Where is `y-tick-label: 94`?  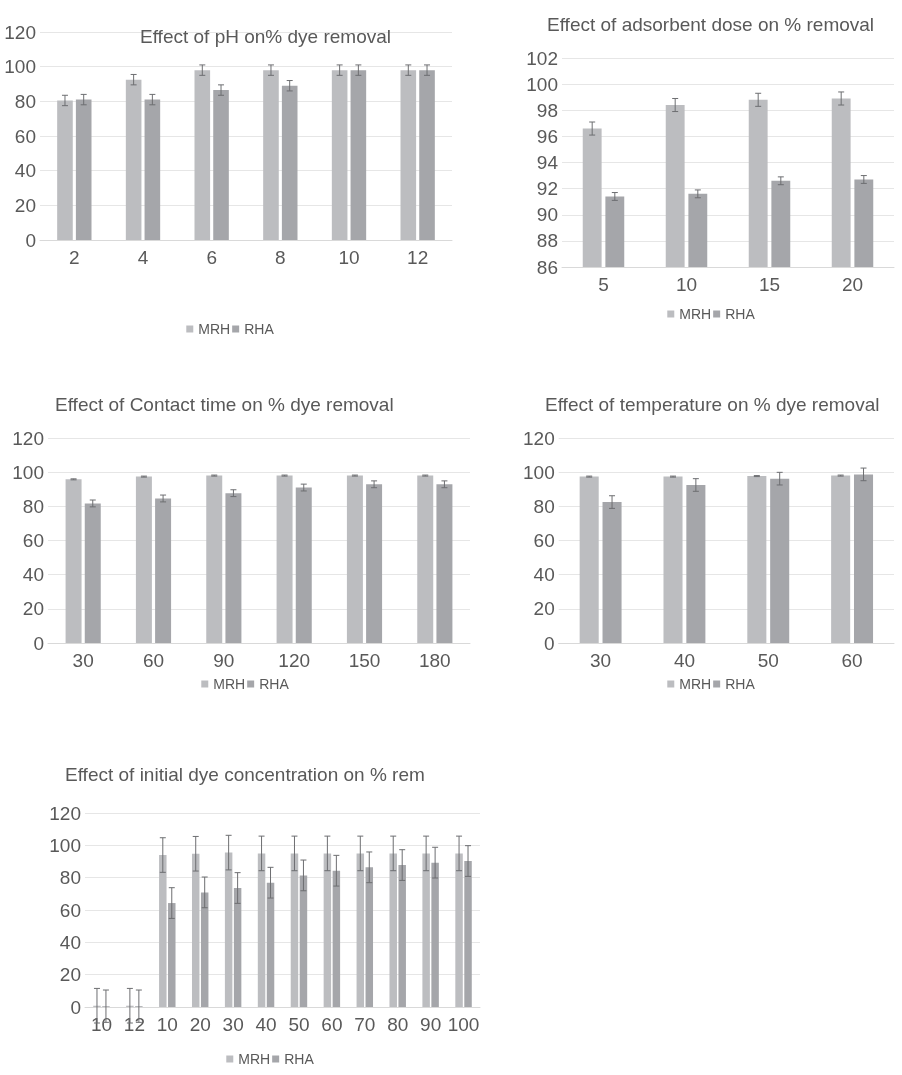
y-tick-label: 94 is located at coordinates (547, 162).